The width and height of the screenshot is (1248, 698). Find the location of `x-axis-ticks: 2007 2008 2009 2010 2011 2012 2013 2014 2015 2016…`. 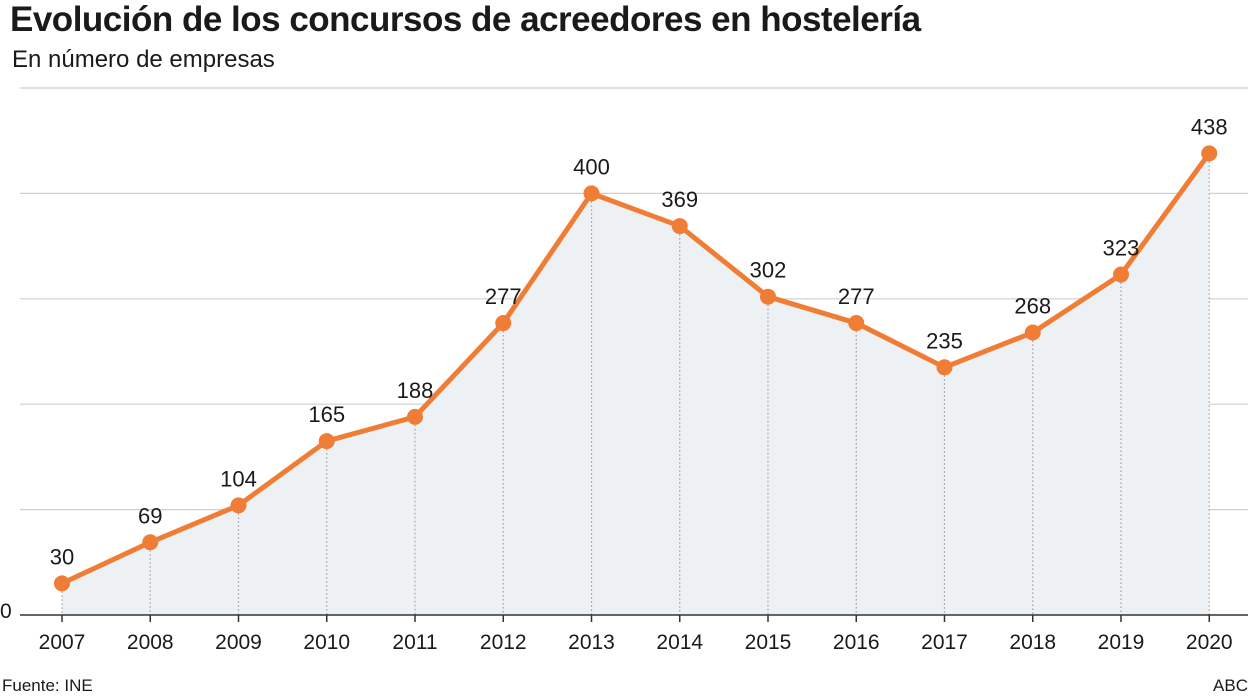

x-axis-ticks: 2007 2008 2009 2010 2011 2012 2013 2014 2015 2016… is located at coordinates (636, 634).